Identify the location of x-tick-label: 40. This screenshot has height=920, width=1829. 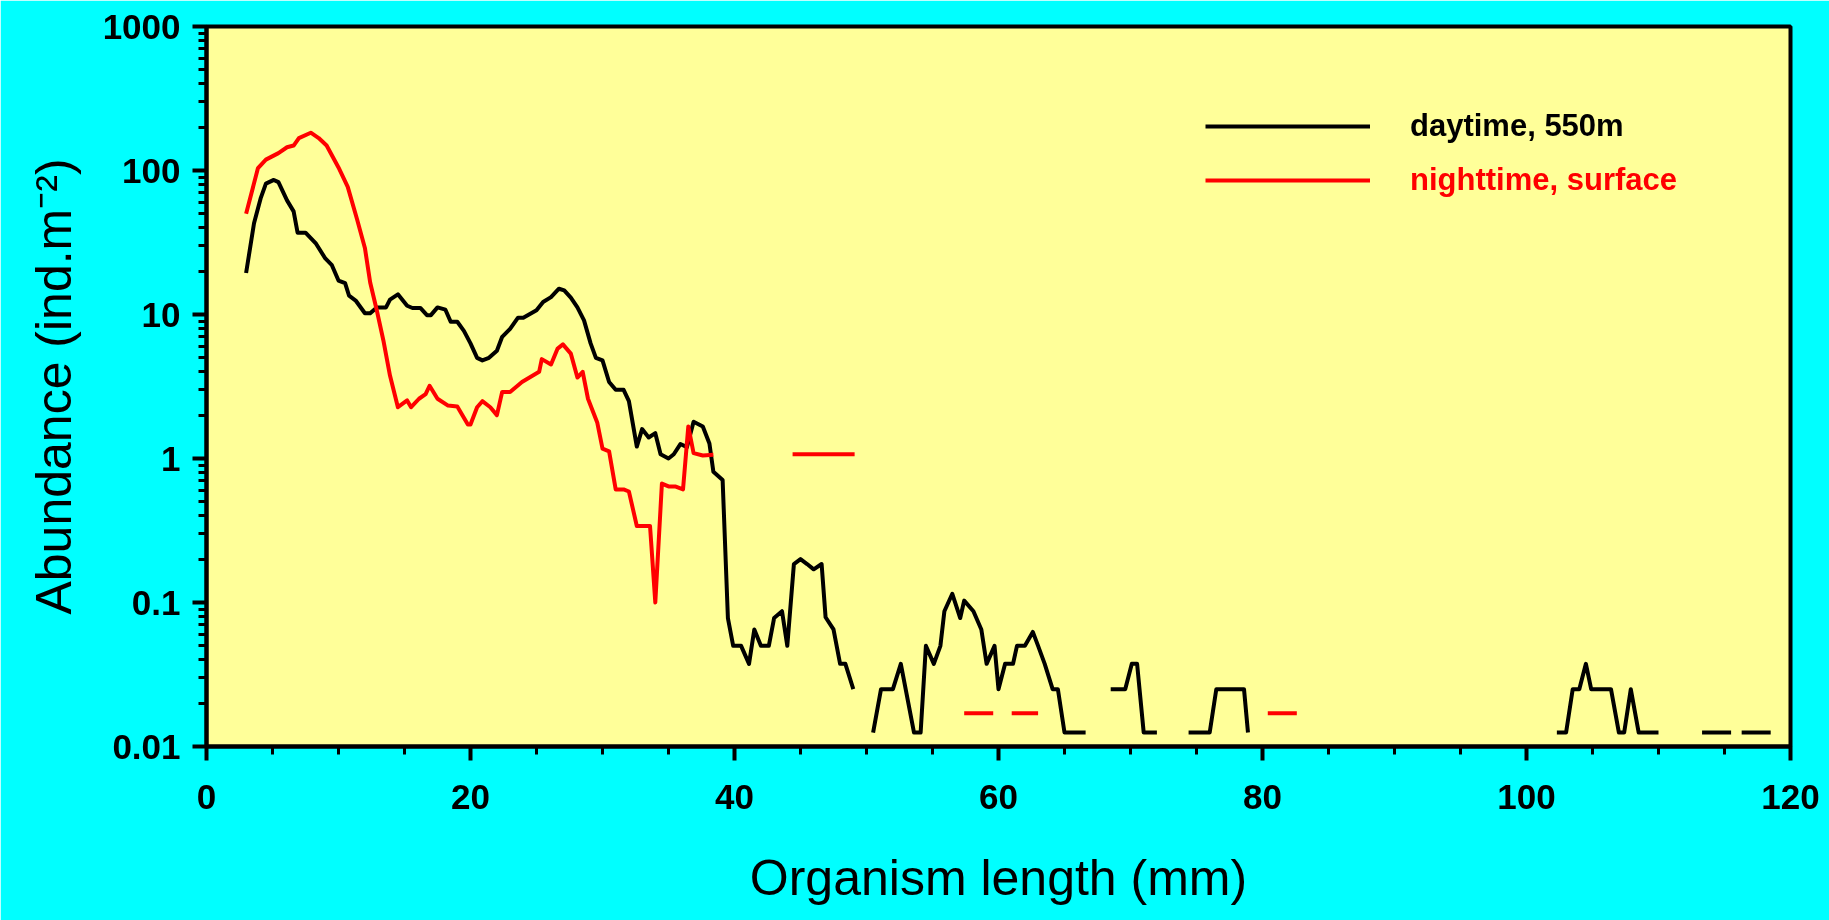
(734, 796).